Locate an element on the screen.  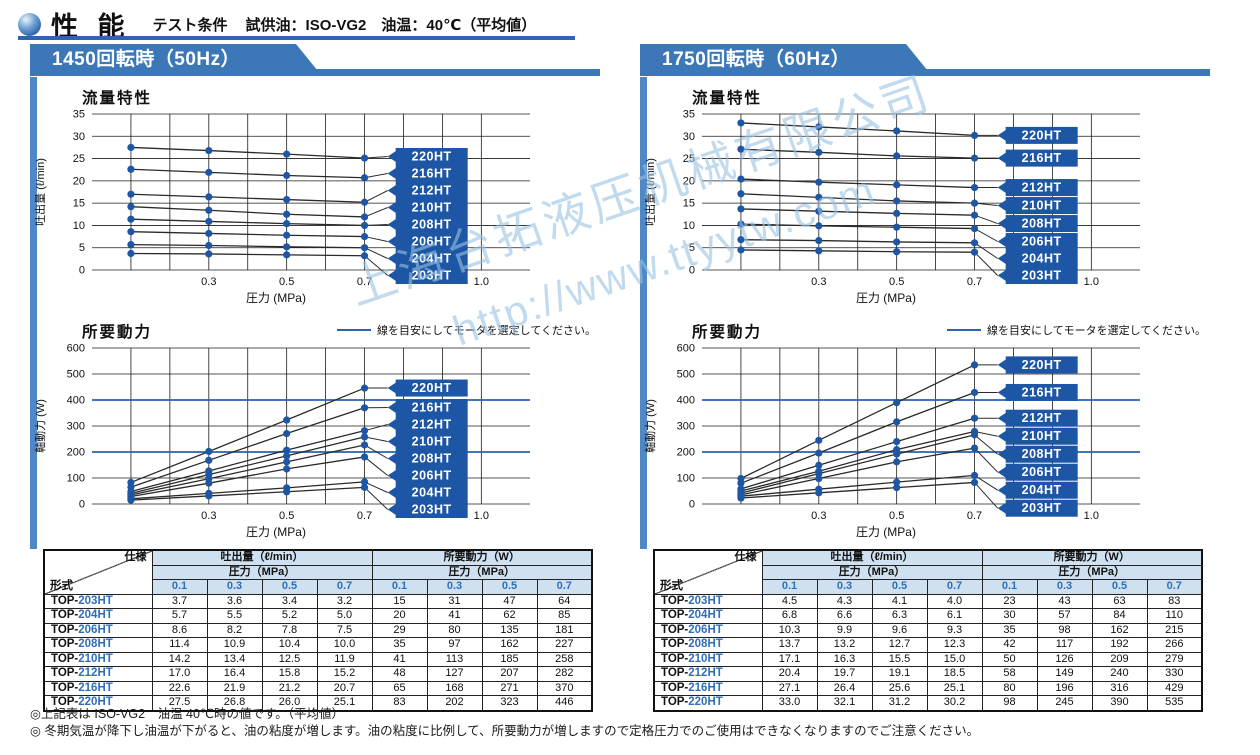
value-cell: 4.5 is located at coordinates (789, 601).